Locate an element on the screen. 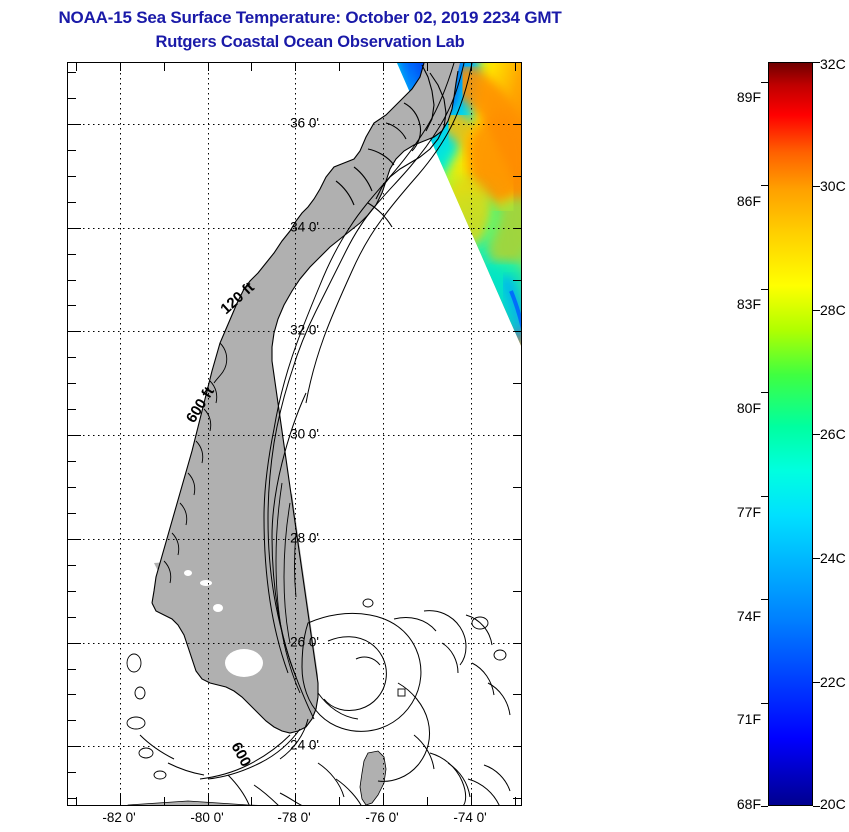  shoreline-detail-se is located at coordinates (195, 463).